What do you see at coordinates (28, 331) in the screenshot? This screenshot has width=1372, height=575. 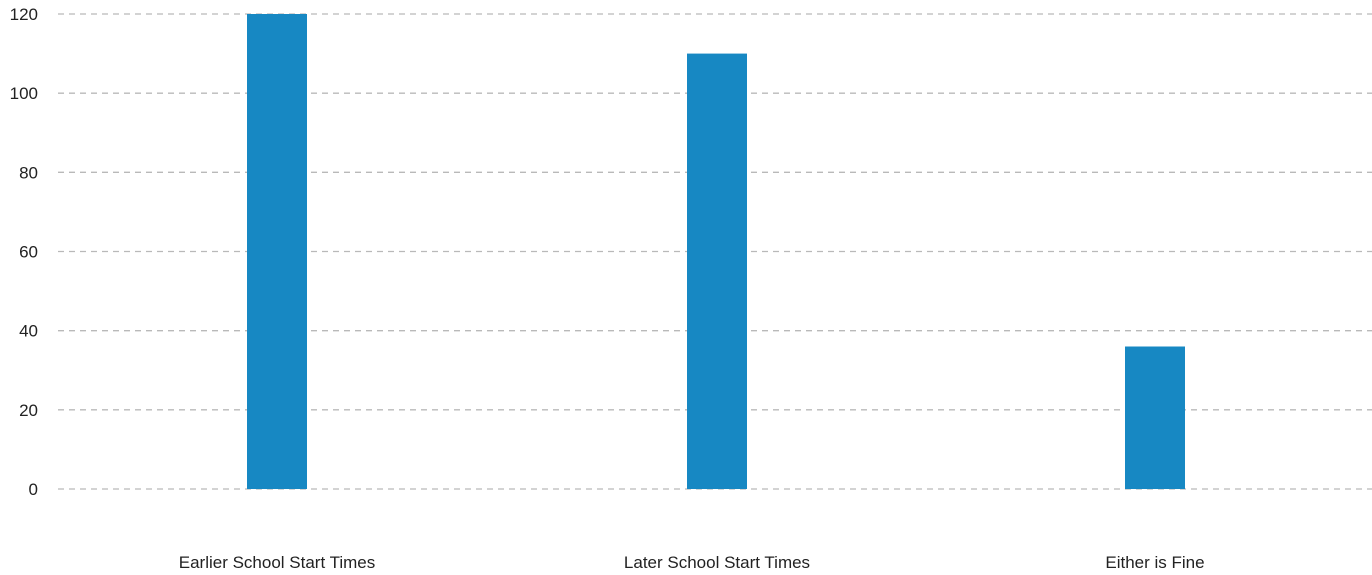 I see `y-tick-label-40: 40` at bounding box center [28, 331].